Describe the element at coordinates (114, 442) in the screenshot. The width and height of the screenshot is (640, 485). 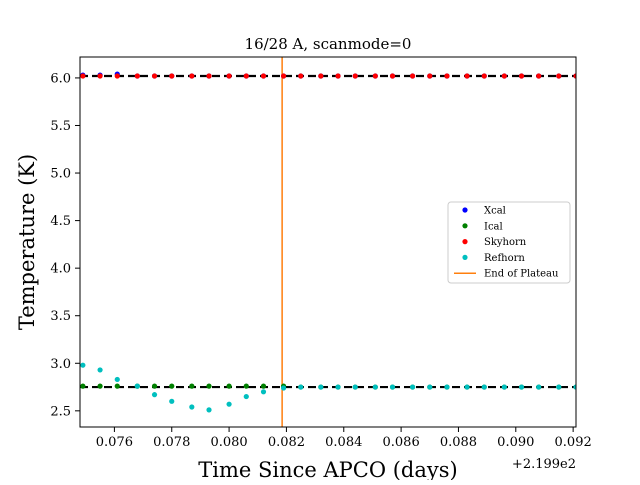
I see `x-tick-label-0: 0.076` at that location.